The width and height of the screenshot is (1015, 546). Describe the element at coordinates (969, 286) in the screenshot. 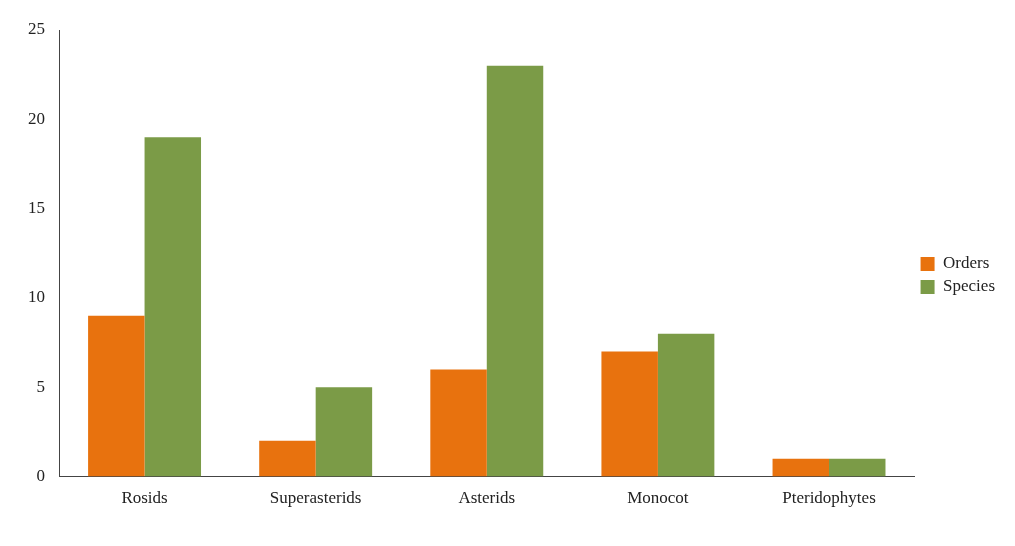

I see `legend-label: Species` at that location.